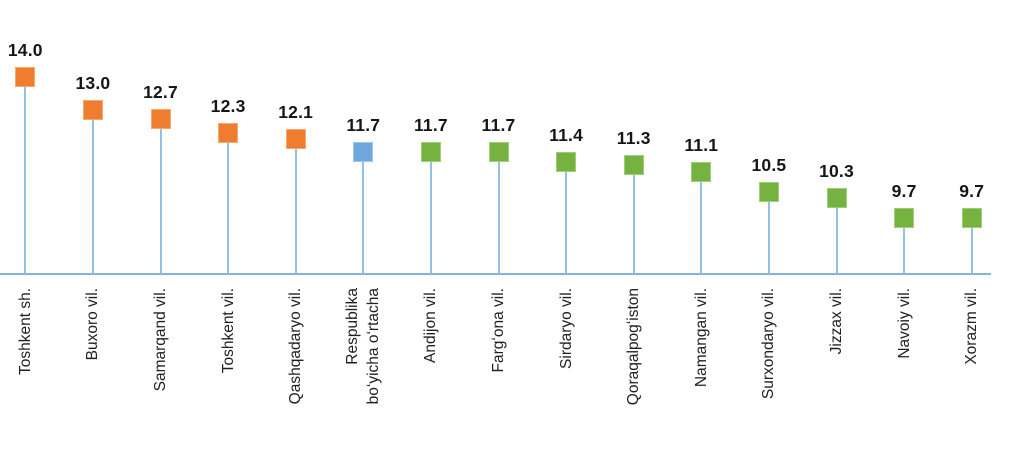 The image size is (1024, 457). What do you see at coordinates (25, 49) in the screenshot?
I see `value-label: 14.0` at bounding box center [25, 49].